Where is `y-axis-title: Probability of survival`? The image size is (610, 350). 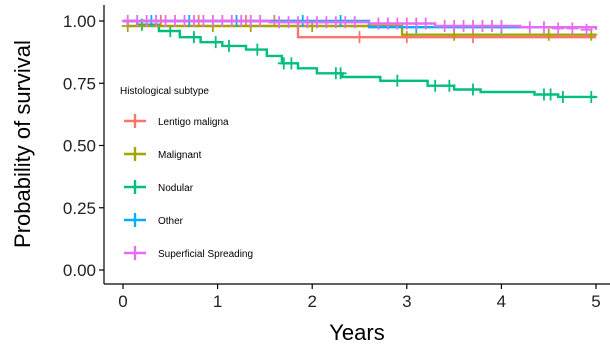 y-axis-title: Probability of survival is located at coordinates (22, 144).